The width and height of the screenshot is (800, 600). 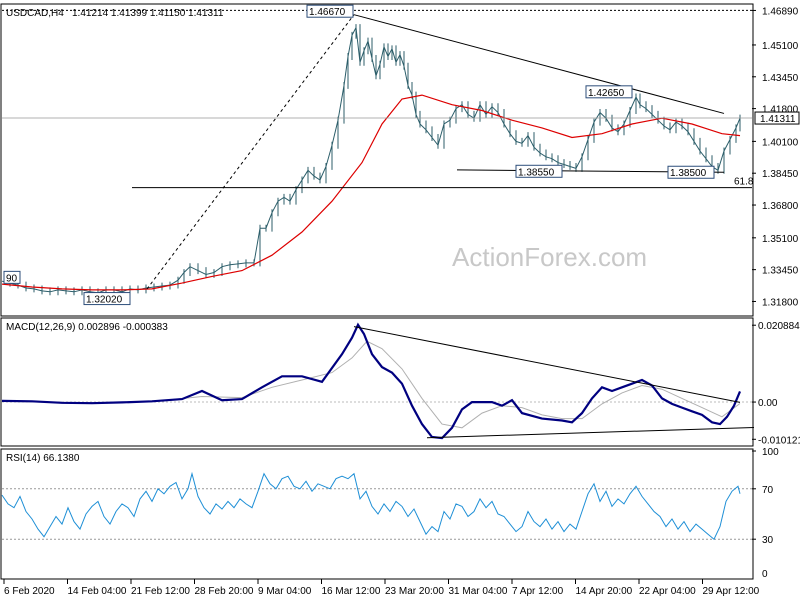 What do you see at coordinates (780, 206) in the screenshot?
I see `price-y-tick-label: 1.36800` at bounding box center [780, 206].